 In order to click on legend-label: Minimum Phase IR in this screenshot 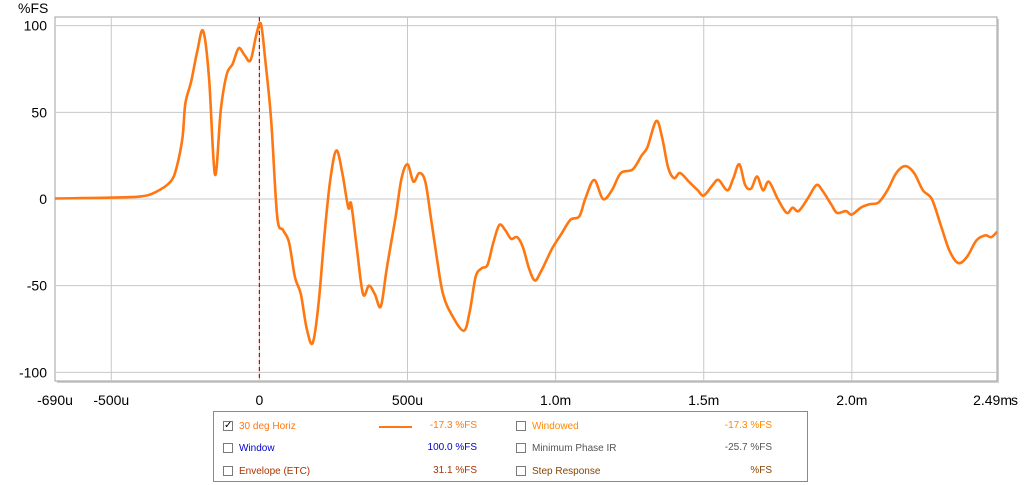, I will do `click(574, 448)`.